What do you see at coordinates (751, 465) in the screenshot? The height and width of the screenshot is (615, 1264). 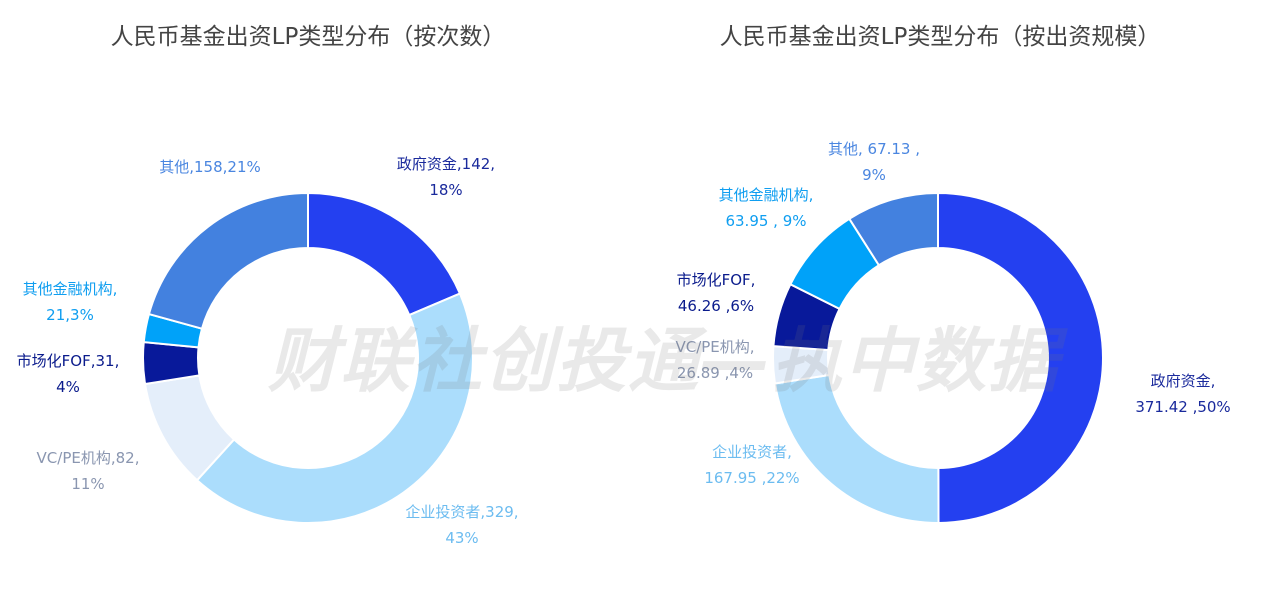 I see `slice-label-1-1: 企业投资者, 167.95 ,22%` at bounding box center [751, 465].